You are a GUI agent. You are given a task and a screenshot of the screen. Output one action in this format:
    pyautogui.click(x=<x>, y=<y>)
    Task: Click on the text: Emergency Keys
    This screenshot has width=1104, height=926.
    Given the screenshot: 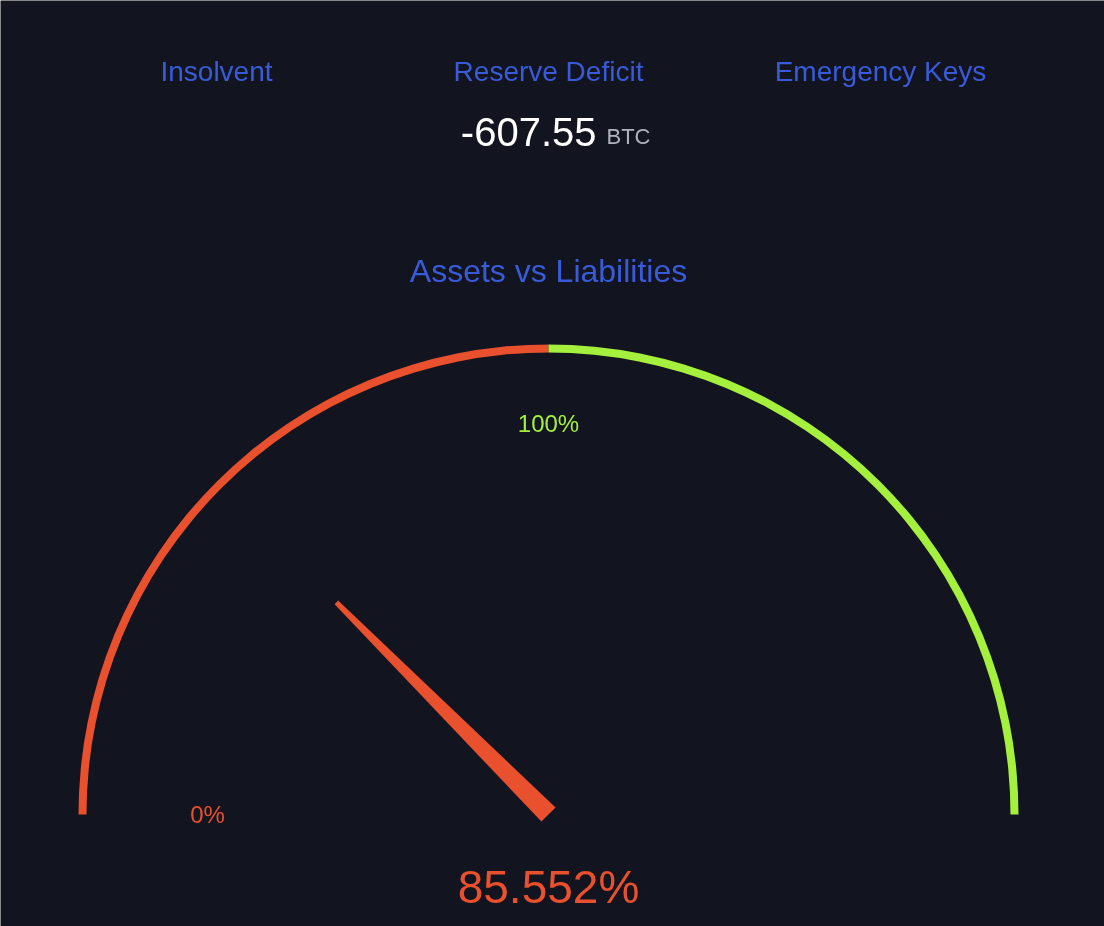 What is the action you would take?
    pyautogui.click(x=880, y=71)
    